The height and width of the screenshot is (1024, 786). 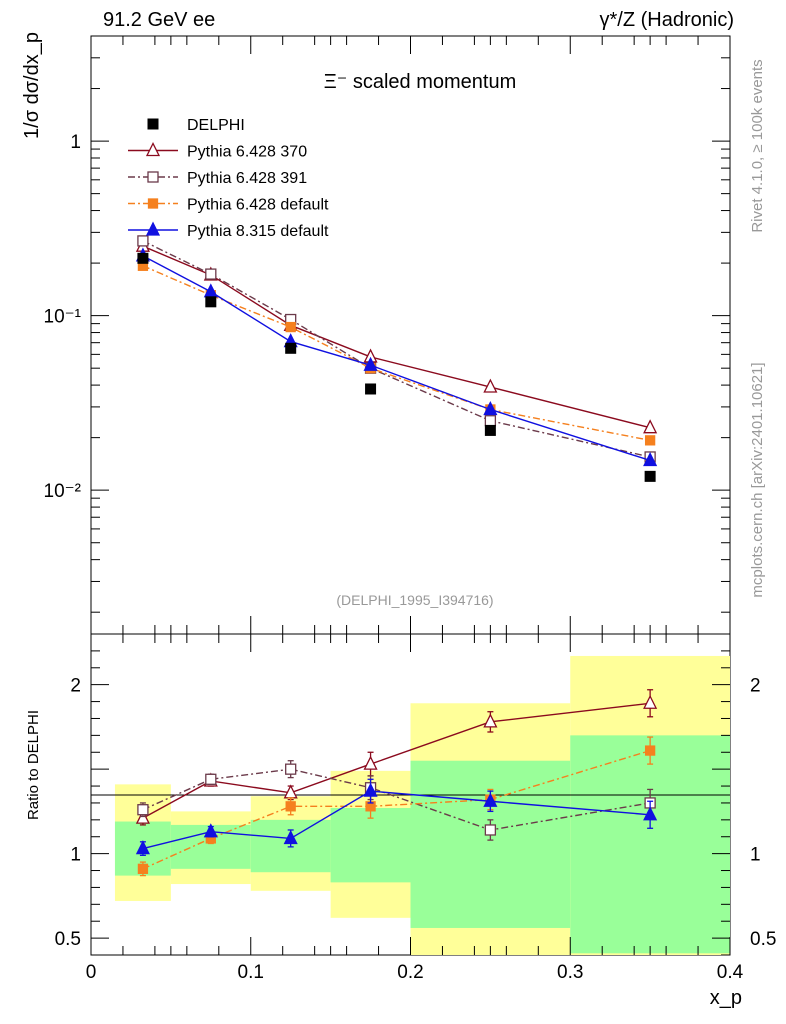 What do you see at coordinates (726, 998) in the screenshot?
I see `x-axis-label: x_p` at bounding box center [726, 998].